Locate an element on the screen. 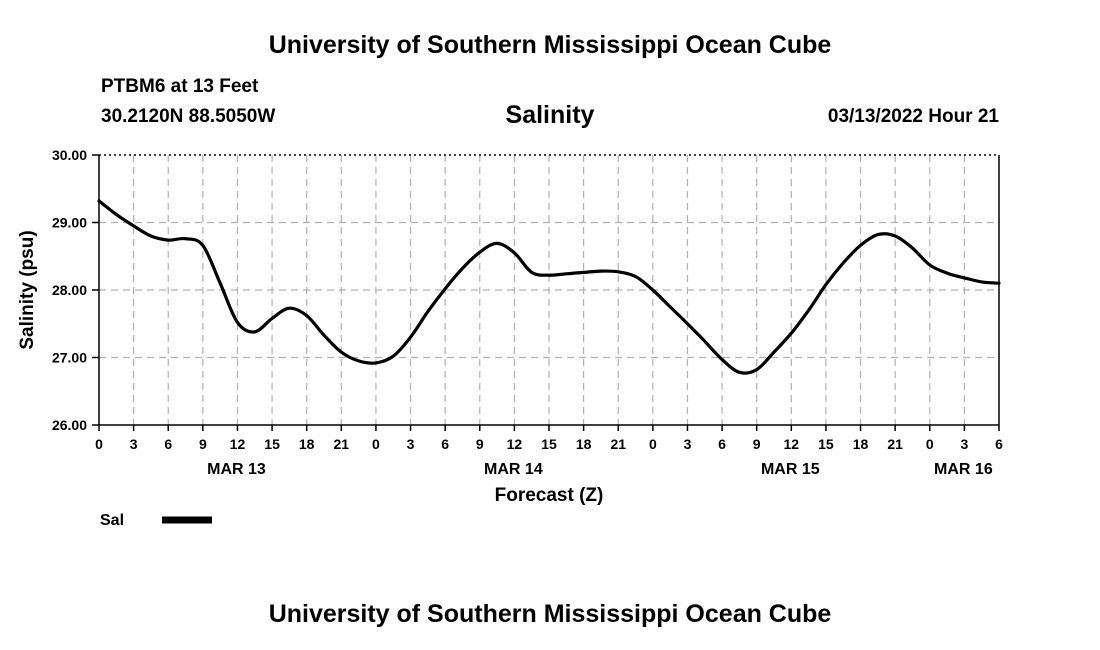 This screenshot has height=650, width=1100. date-labels: MAR 13 MAR 14 MAR 15 MAR 16 is located at coordinates (600, 469).